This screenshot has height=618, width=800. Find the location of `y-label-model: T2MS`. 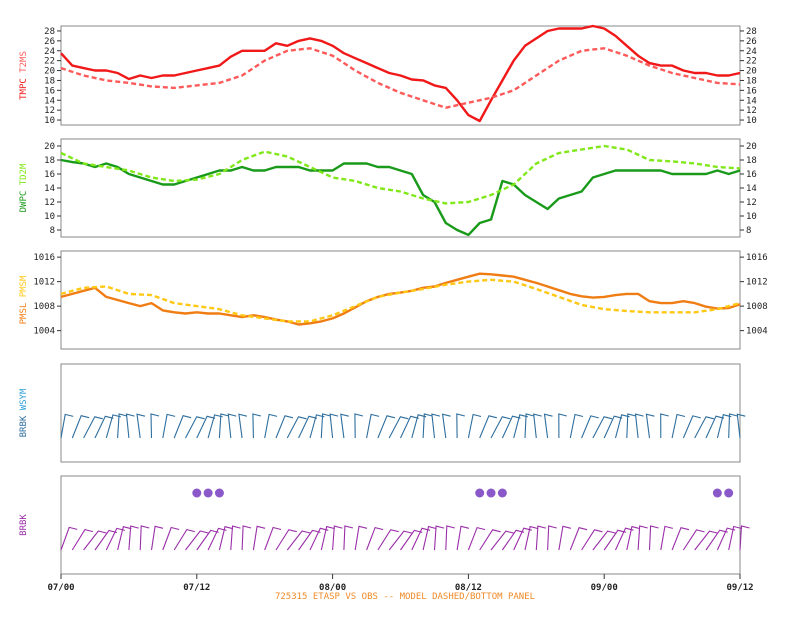

y-label-model: T2MS is located at coordinates (24, 62).